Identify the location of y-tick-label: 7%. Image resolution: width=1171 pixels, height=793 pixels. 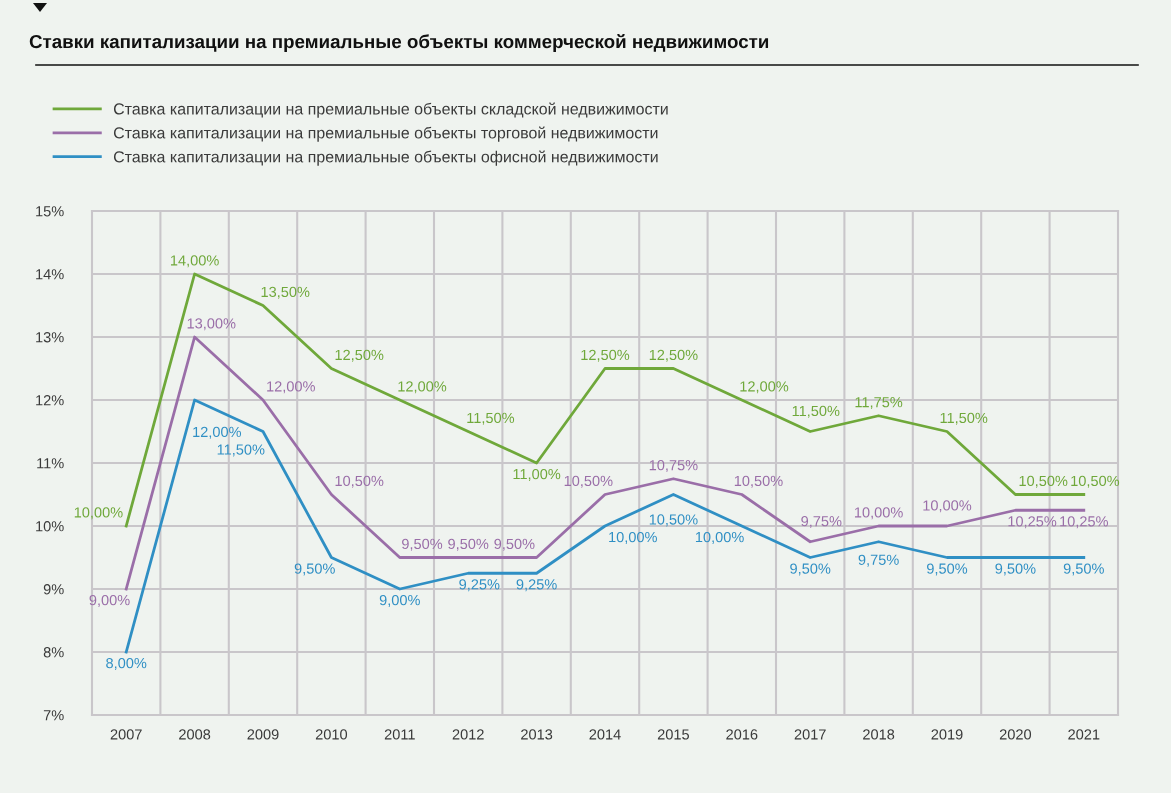
(53, 715).